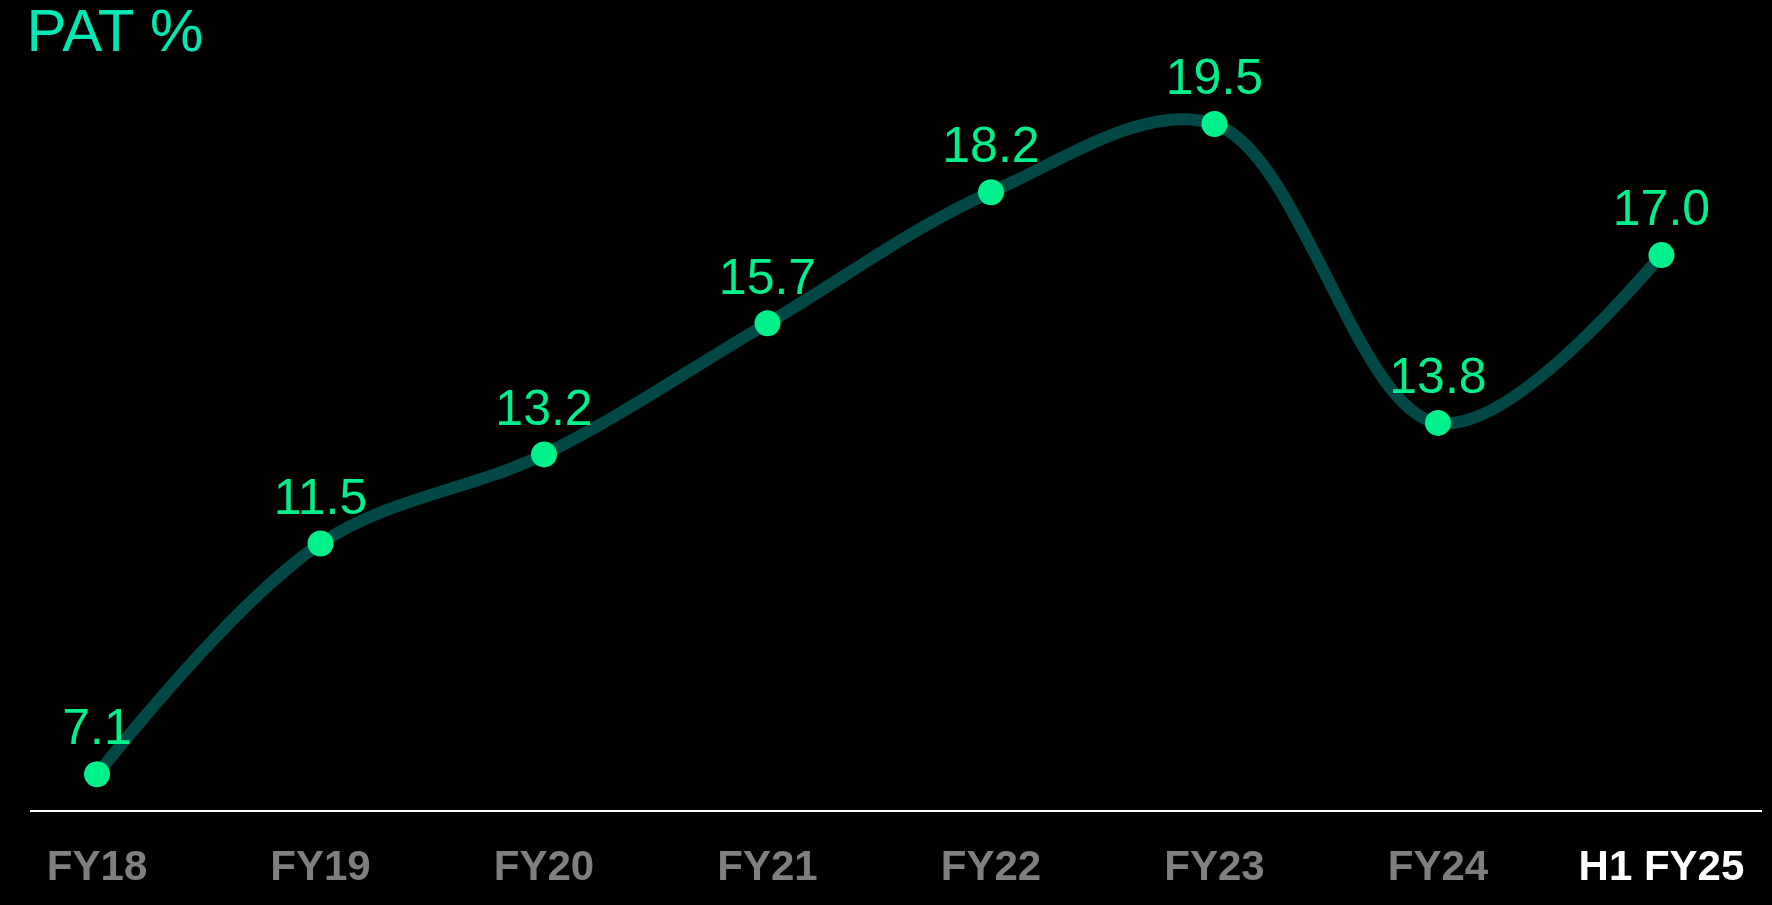 This screenshot has width=1772, height=905. Describe the element at coordinates (1438, 376) in the screenshot. I see `data-label: 13.8` at that location.